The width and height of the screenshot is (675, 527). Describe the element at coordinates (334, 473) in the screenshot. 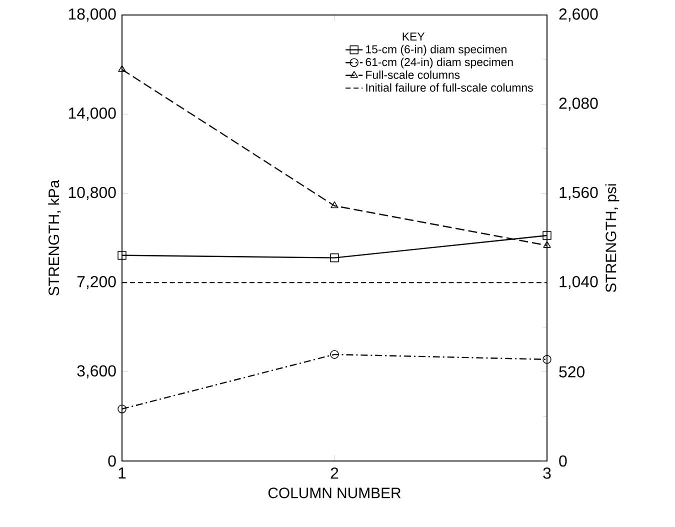

I see `x-tick-label: 2` at that location.